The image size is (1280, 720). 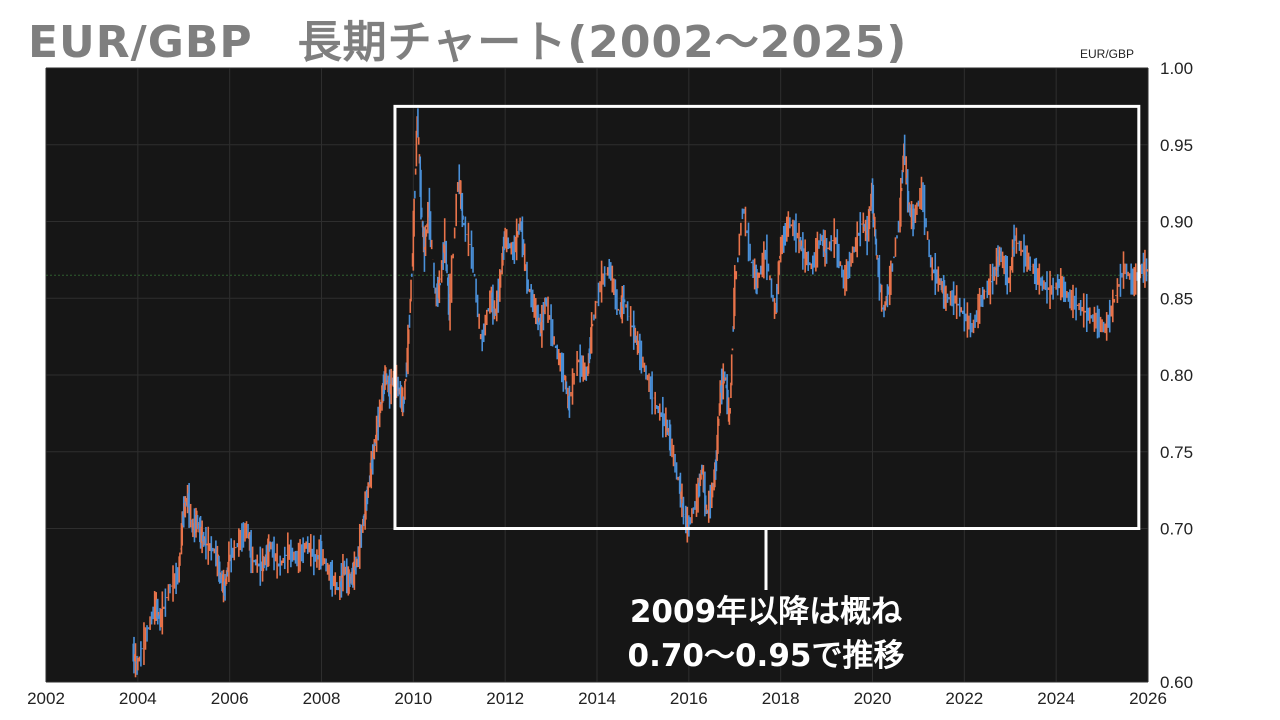 I want to click on y-axis-ticks: 1.00 0.95 0.90 0.85 0.80 0.75 0.70 0.60, so click(x=1176, y=375).